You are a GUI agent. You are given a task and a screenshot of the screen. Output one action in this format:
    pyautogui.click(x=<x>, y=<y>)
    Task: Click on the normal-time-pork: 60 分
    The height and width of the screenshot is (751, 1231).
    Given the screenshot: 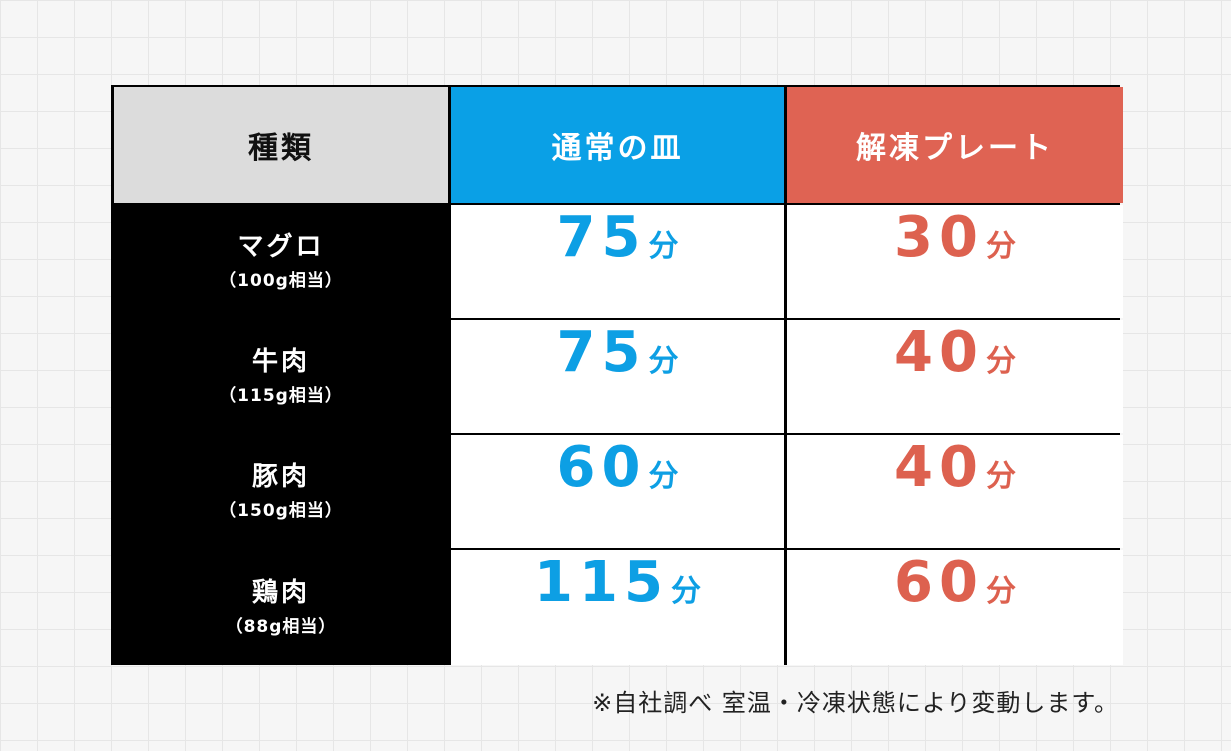 What is the action you would take?
    pyautogui.click(x=617, y=491)
    